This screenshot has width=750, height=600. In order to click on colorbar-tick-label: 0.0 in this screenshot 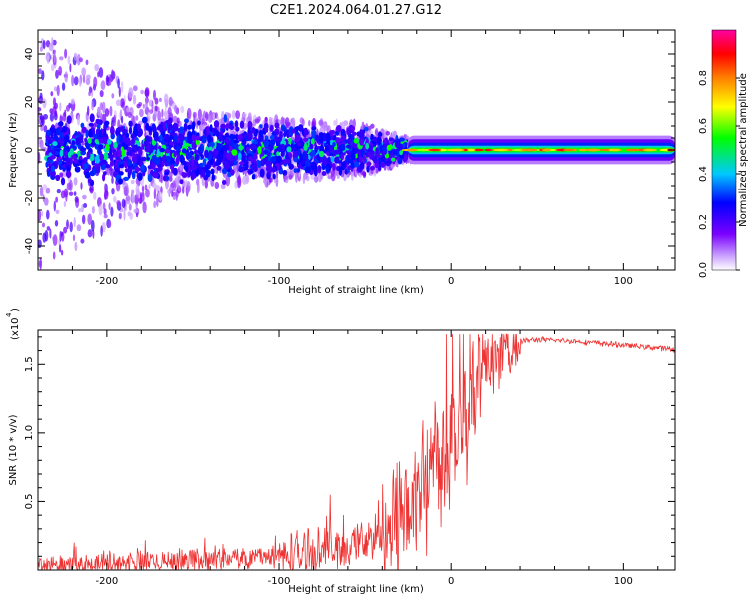, I will do `click(703, 270)`.